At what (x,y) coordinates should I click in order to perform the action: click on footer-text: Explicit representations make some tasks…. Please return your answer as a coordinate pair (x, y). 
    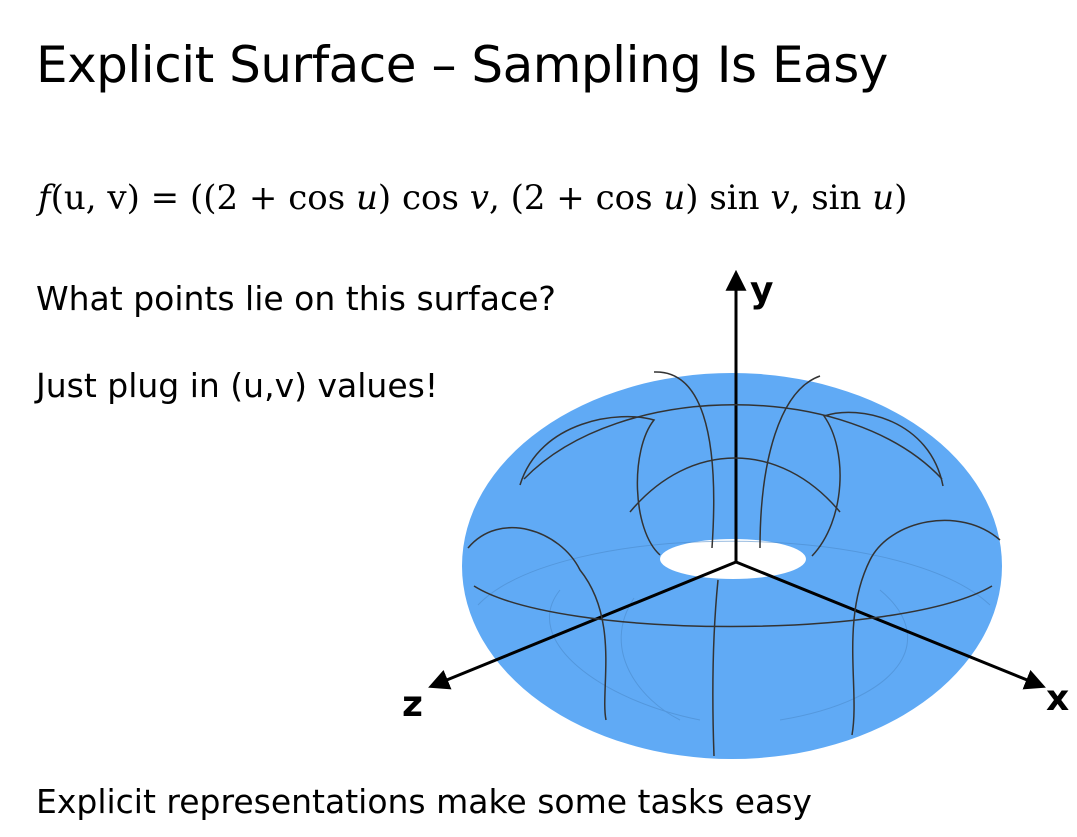
    Looking at the image, I should click on (424, 801).